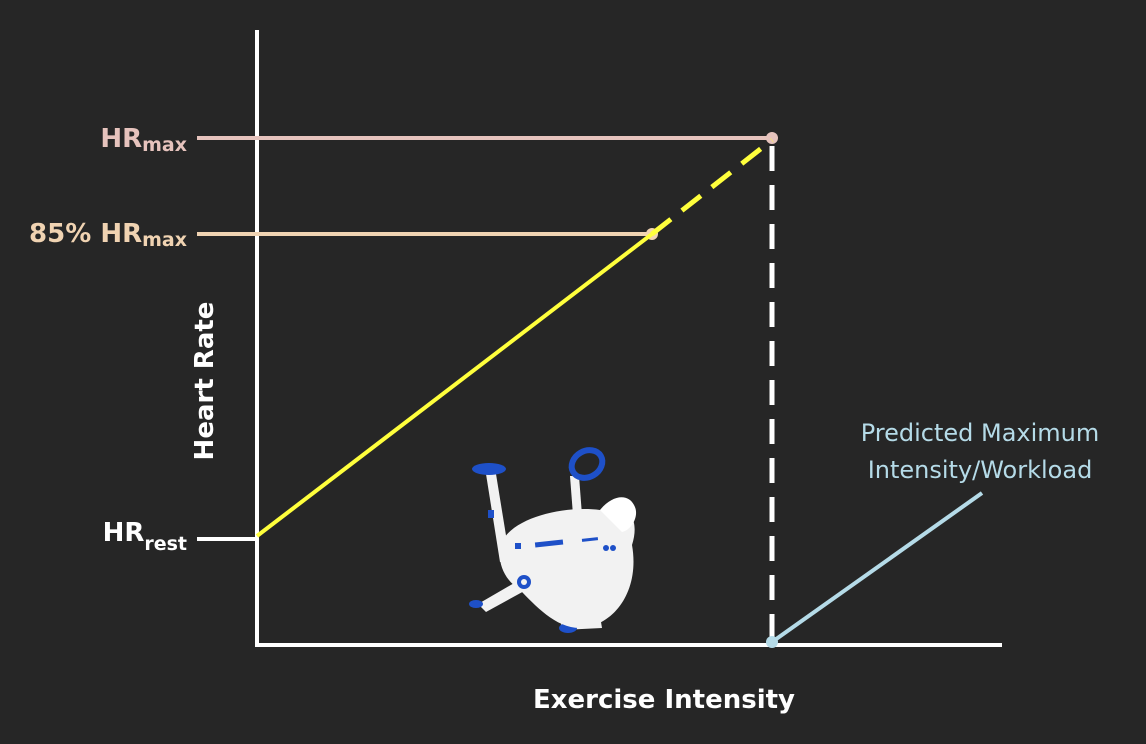  What do you see at coordinates (980, 433) in the screenshot?
I see `annotation-line-1: Predicted Maximum` at bounding box center [980, 433].